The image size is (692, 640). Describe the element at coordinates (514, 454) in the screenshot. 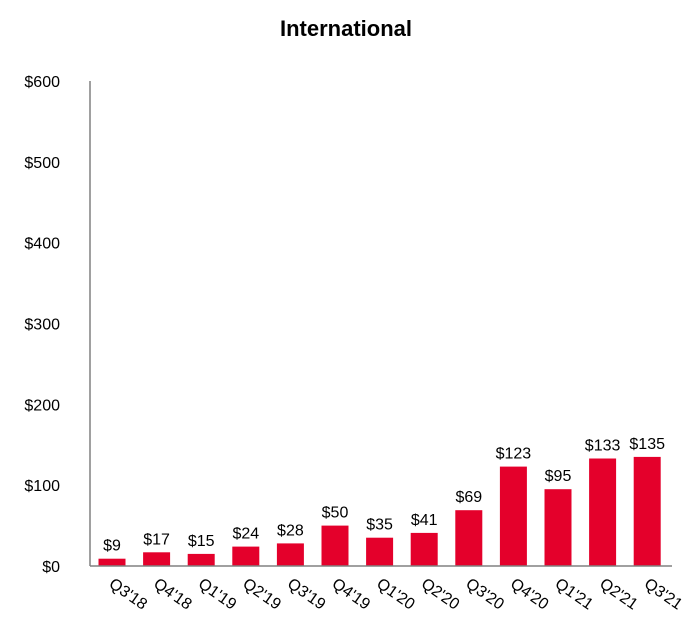

I see `data-label: $123` at that location.